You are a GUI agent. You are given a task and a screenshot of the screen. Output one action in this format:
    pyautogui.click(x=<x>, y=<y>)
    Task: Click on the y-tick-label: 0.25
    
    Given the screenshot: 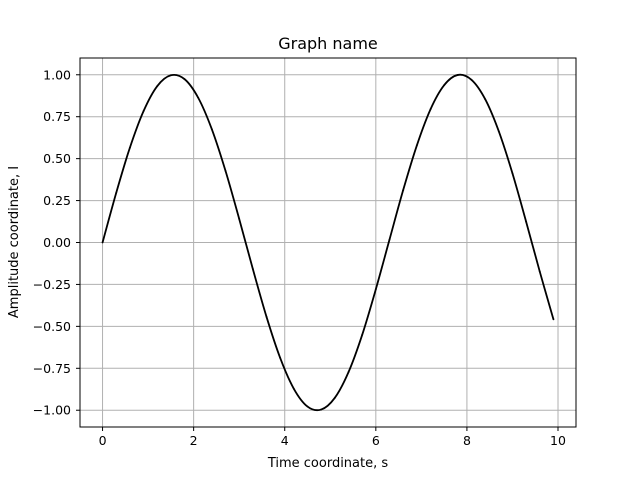 What is the action you would take?
    pyautogui.click(x=57, y=200)
    